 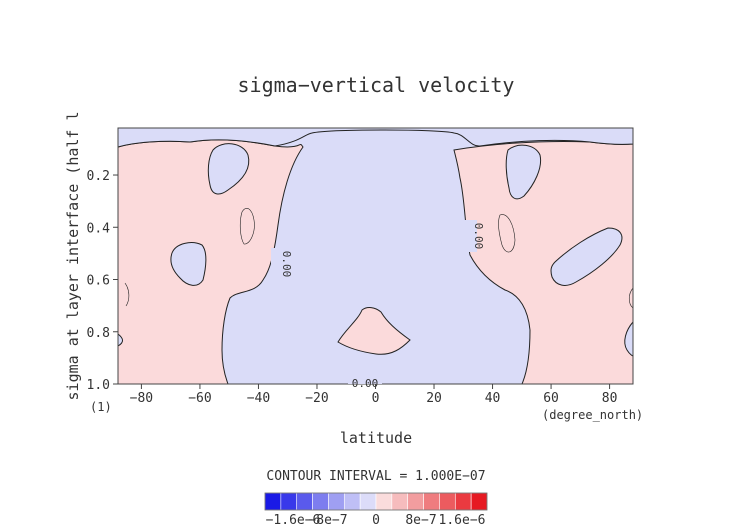 What do you see at coordinates (434, 398) in the screenshot?
I see `x-tick-label: 20` at bounding box center [434, 398].